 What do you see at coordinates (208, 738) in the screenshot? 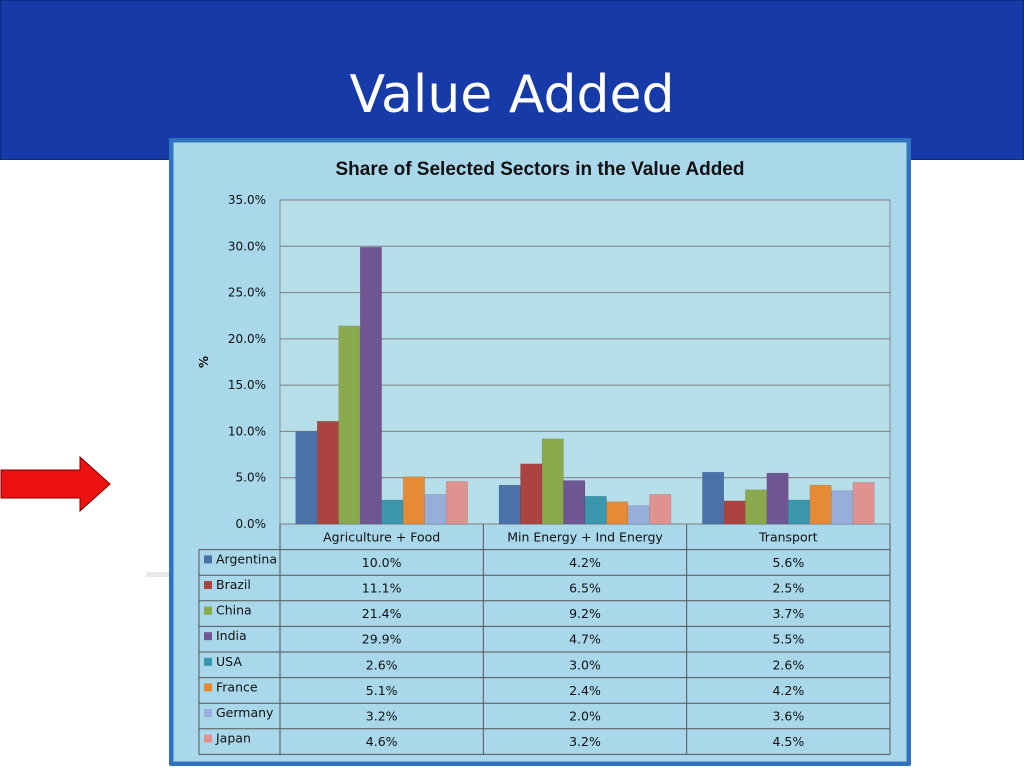
I see `legend-swatch-japan` at bounding box center [208, 738].